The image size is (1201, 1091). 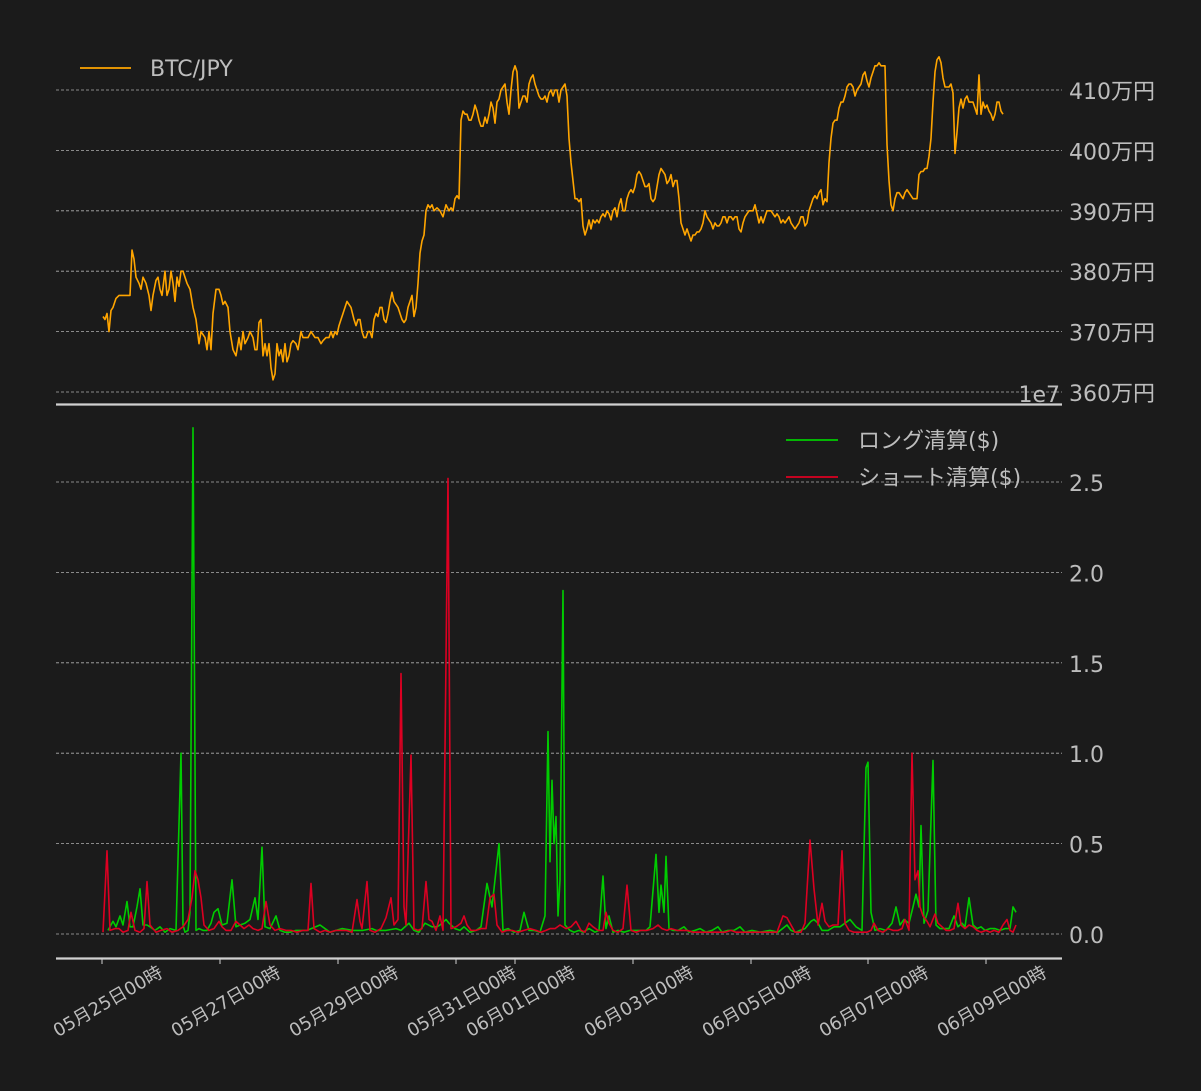 What do you see at coordinates (939, 478) in the screenshot?
I see `short-legend-label: ショート清算($)` at bounding box center [939, 478].